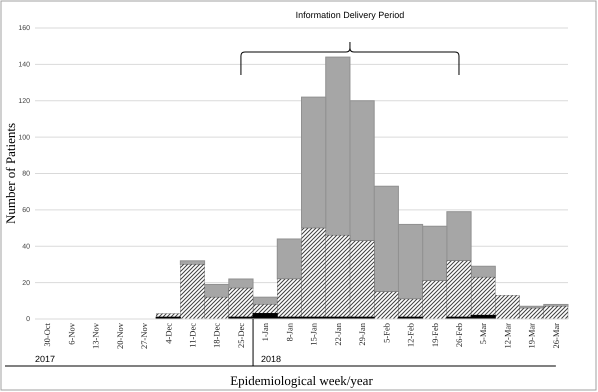 The image size is (598, 392). Describe the element at coordinates (47, 334) in the screenshot. I see `x-tick-label: 30-Oct` at that location.